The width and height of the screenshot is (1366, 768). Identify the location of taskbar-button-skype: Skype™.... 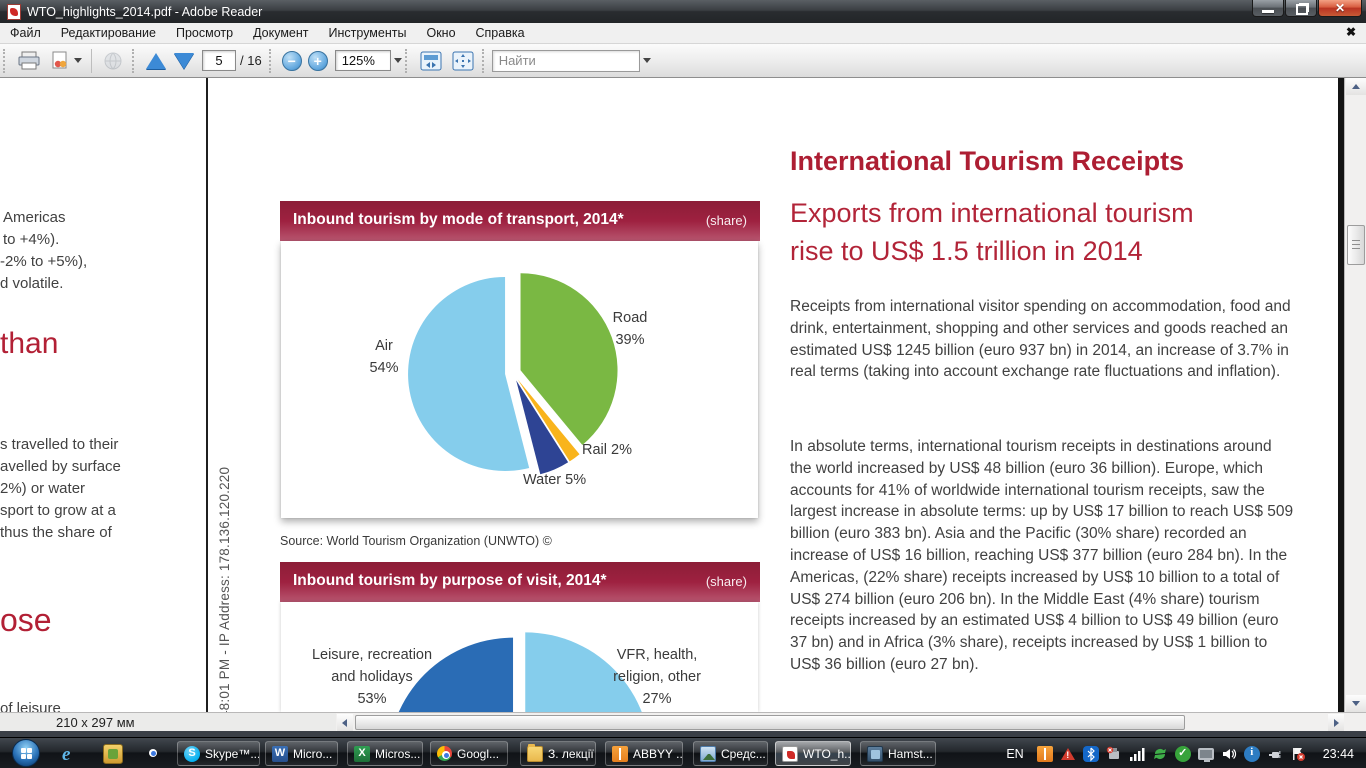
(218, 753).